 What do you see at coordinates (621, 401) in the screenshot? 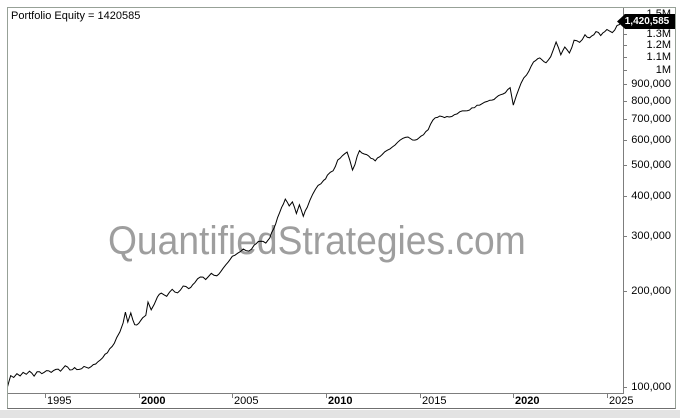
I see `x-tick-label: 2025` at bounding box center [621, 401].